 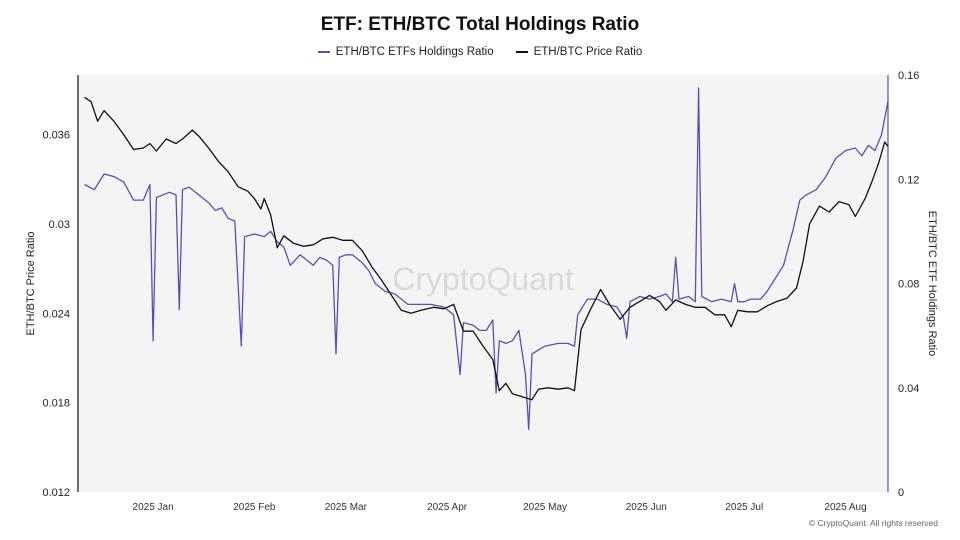 What do you see at coordinates (483, 279) in the screenshot?
I see `watermark: CryptoQuant` at bounding box center [483, 279].